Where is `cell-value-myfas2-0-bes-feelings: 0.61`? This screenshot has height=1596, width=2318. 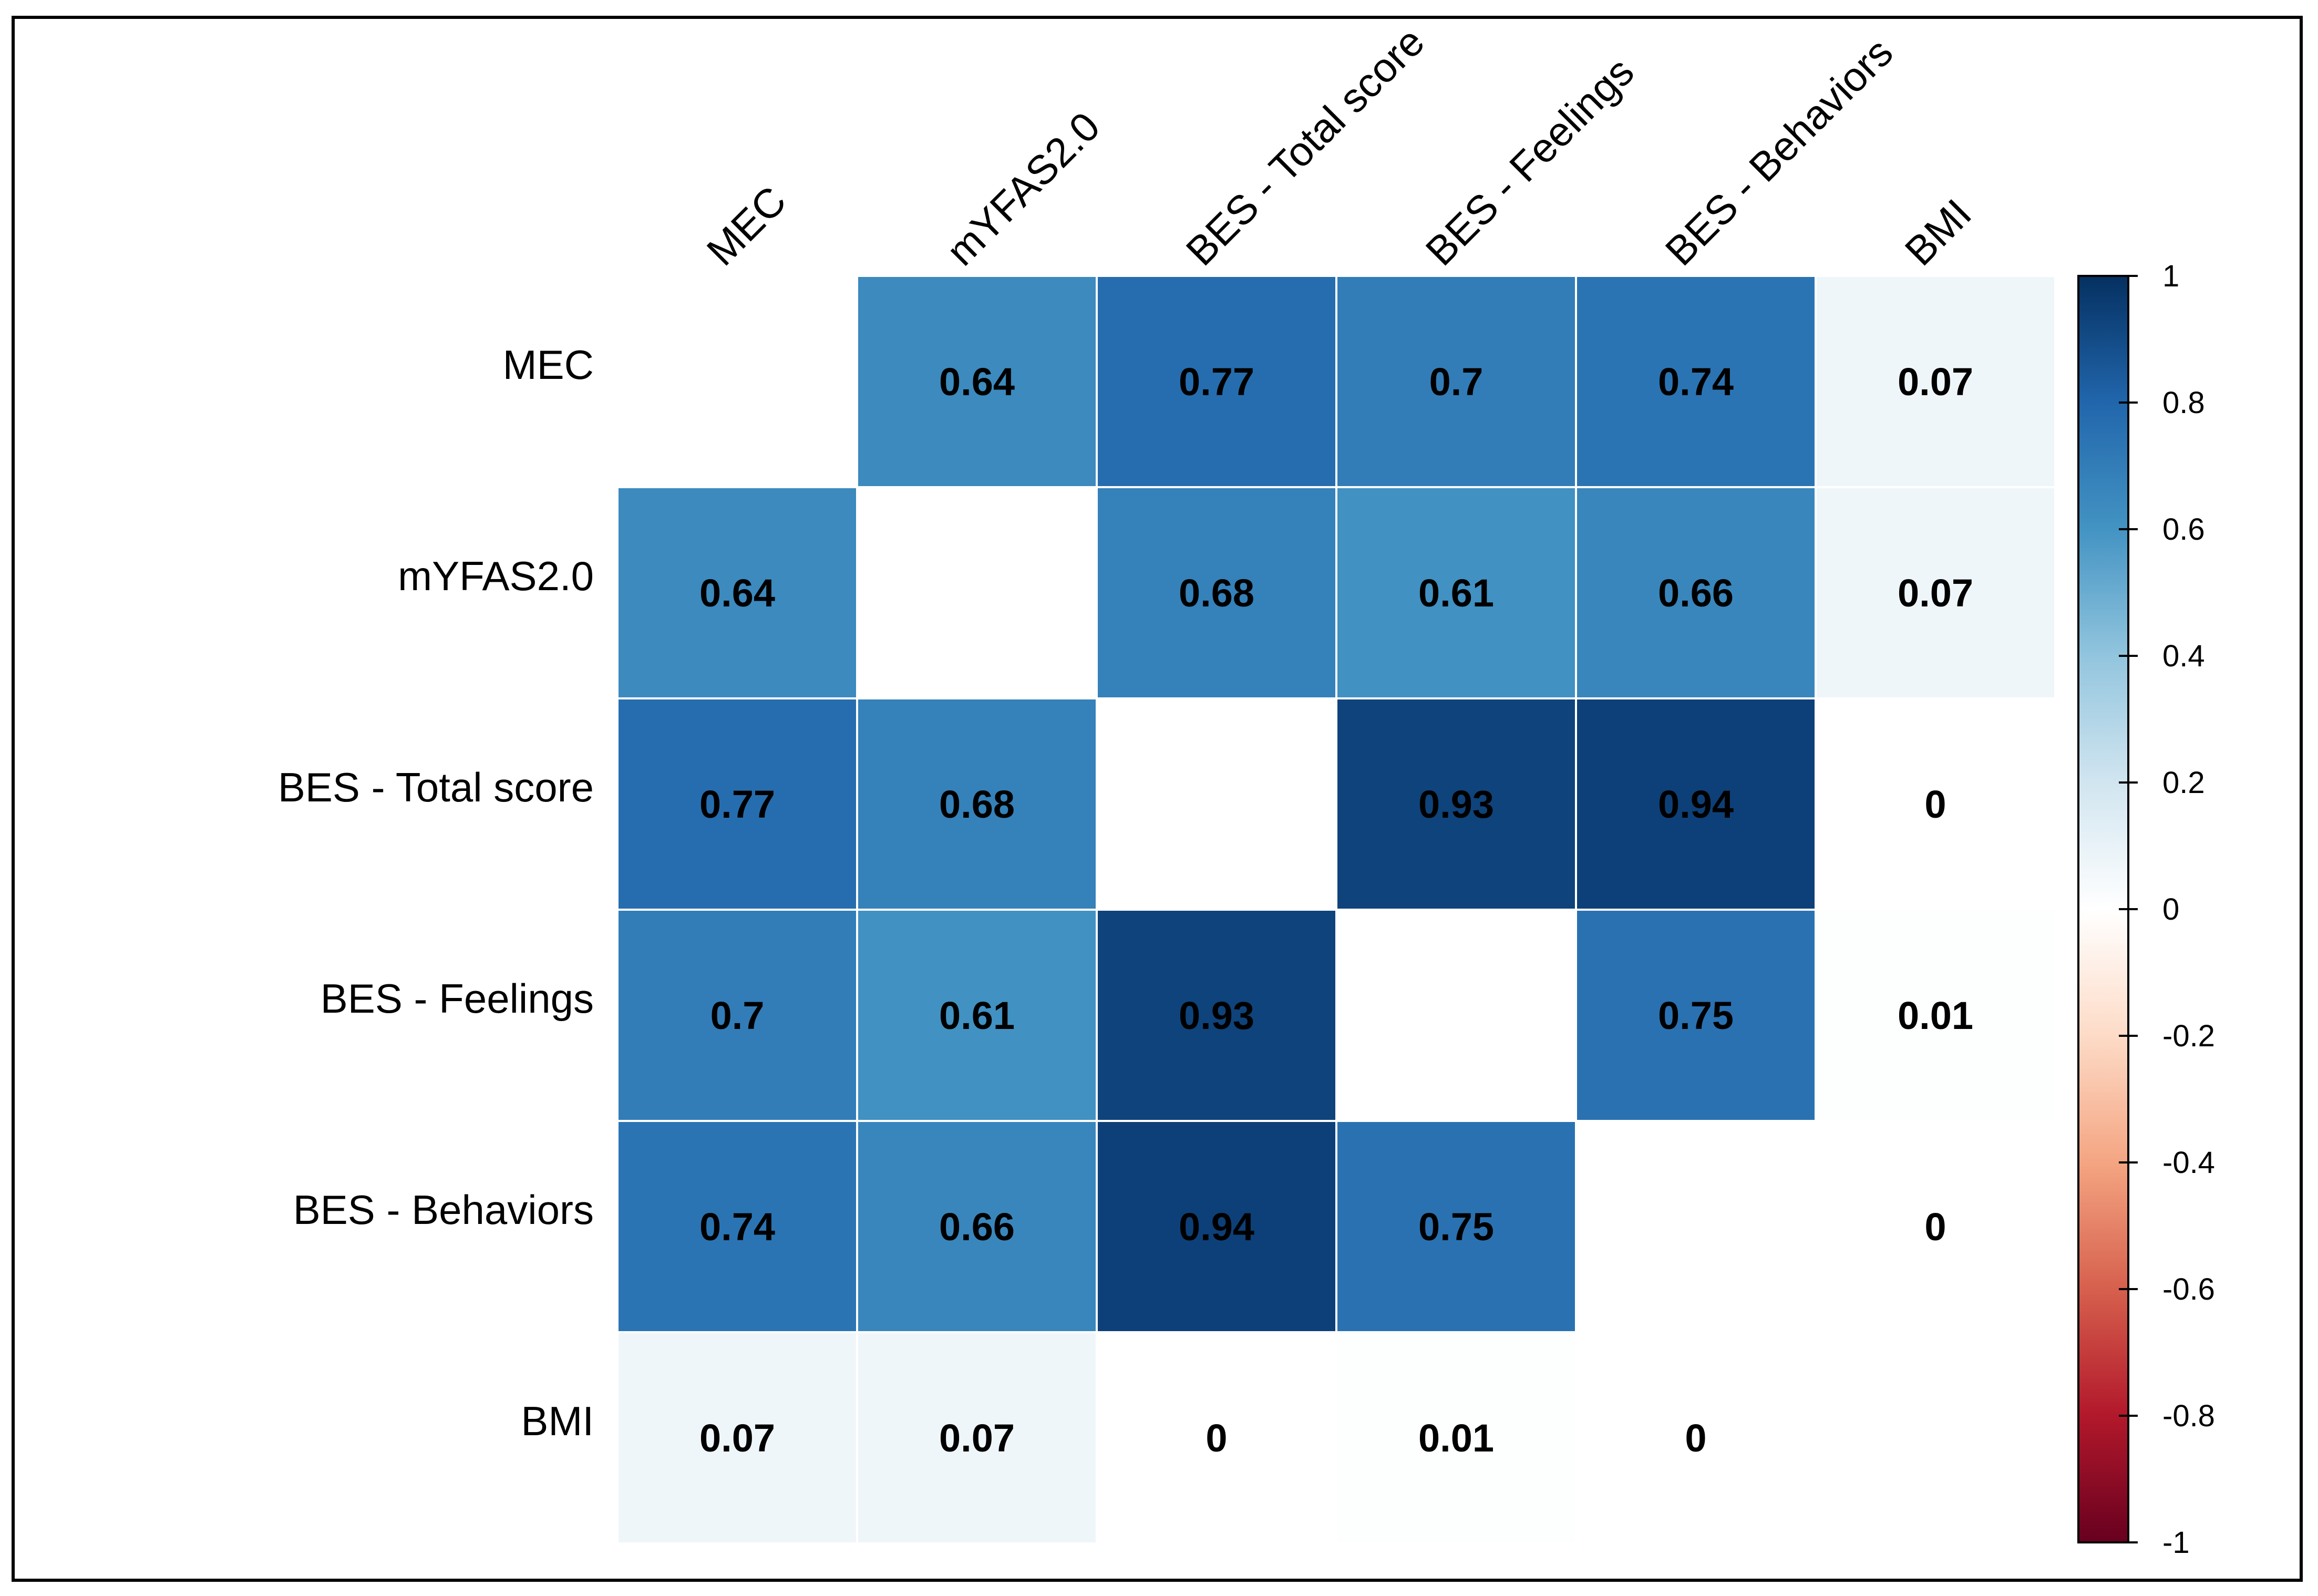
cell-value-myfas2-0-bes-feelings: 0.61 is located at coordinates (1456, 593).